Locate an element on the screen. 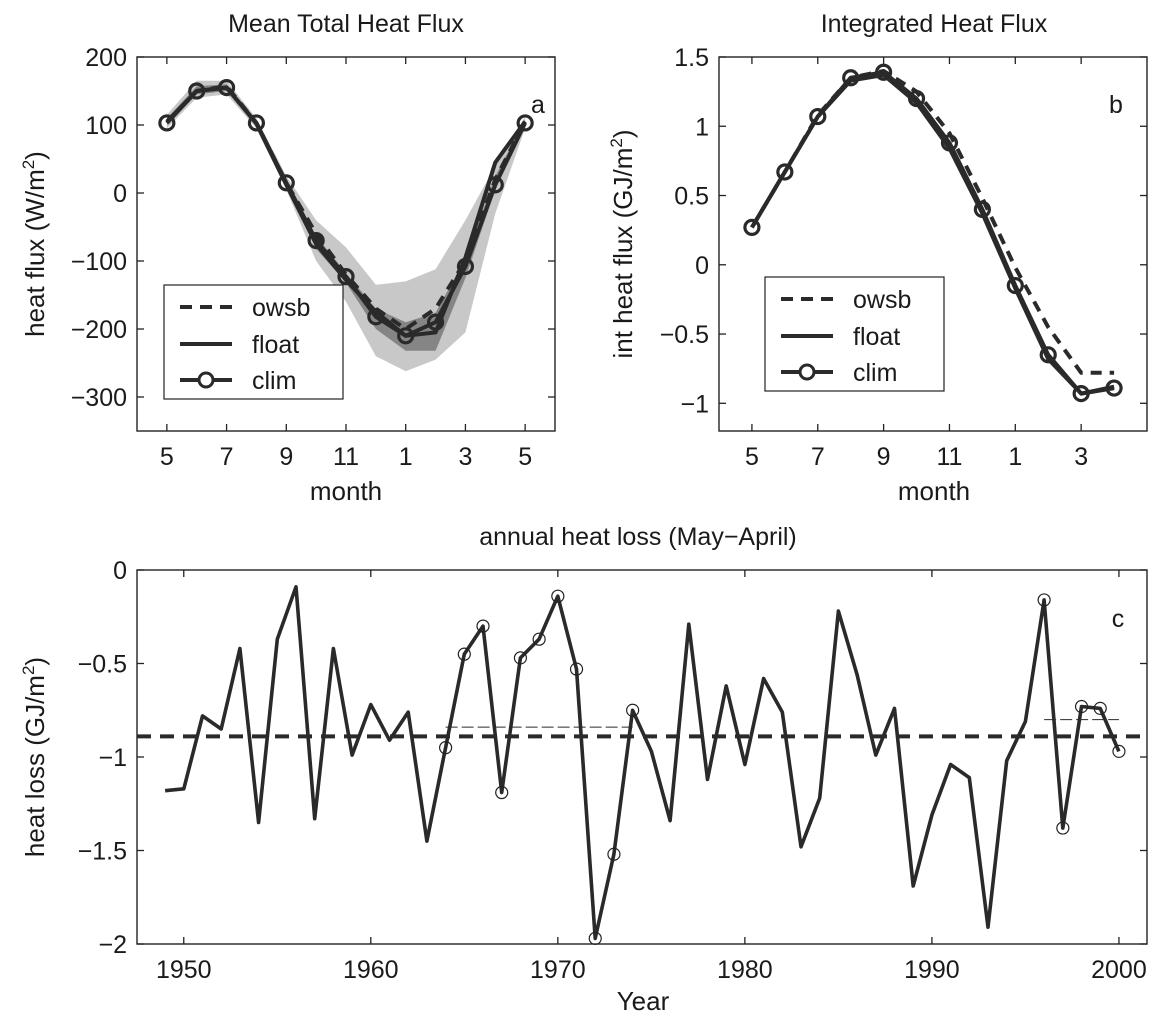 The height and width of the screenshot is (1021, 1167). panel-b-title: Integrated Heat Flux is located at coordinates (934, 24).